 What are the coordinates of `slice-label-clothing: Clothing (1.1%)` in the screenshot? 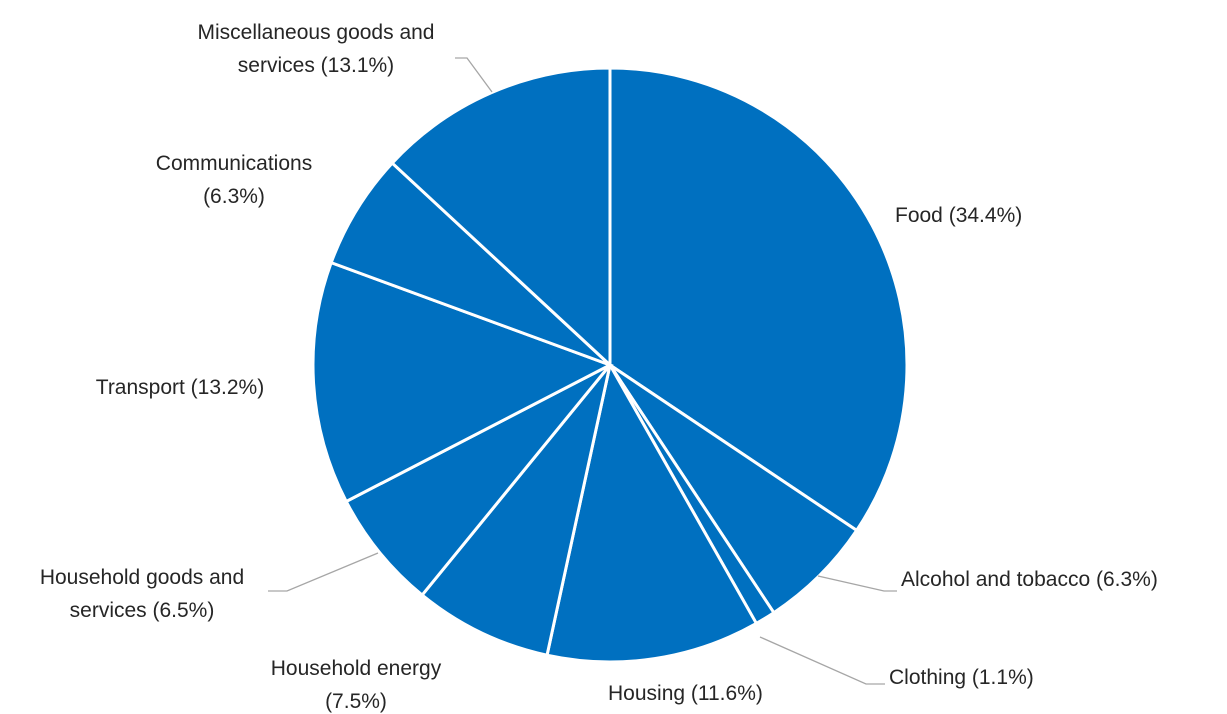 It's located at (961, 677).